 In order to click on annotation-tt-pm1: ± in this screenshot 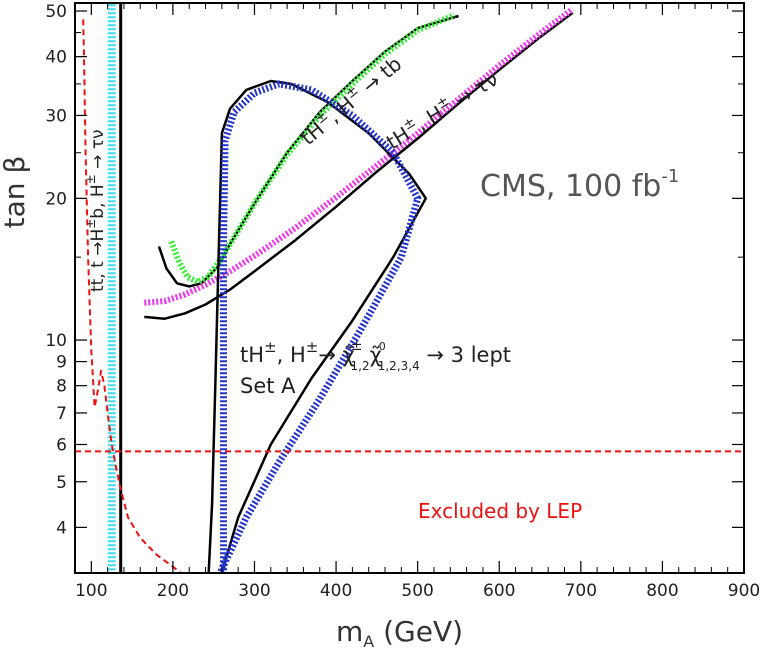, I will do `click(91, 224)`.